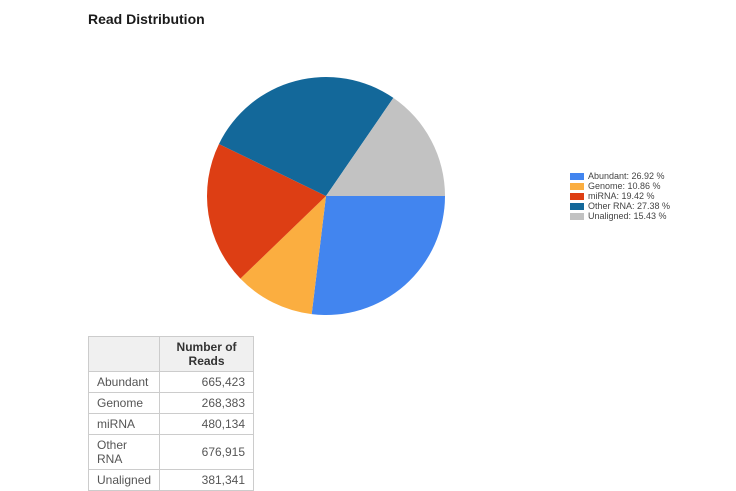 The image size is (736, 491). Describe the element at coordinates (577, 206) in the screenshot. I see `legend-swatch-other-rna` at that location.